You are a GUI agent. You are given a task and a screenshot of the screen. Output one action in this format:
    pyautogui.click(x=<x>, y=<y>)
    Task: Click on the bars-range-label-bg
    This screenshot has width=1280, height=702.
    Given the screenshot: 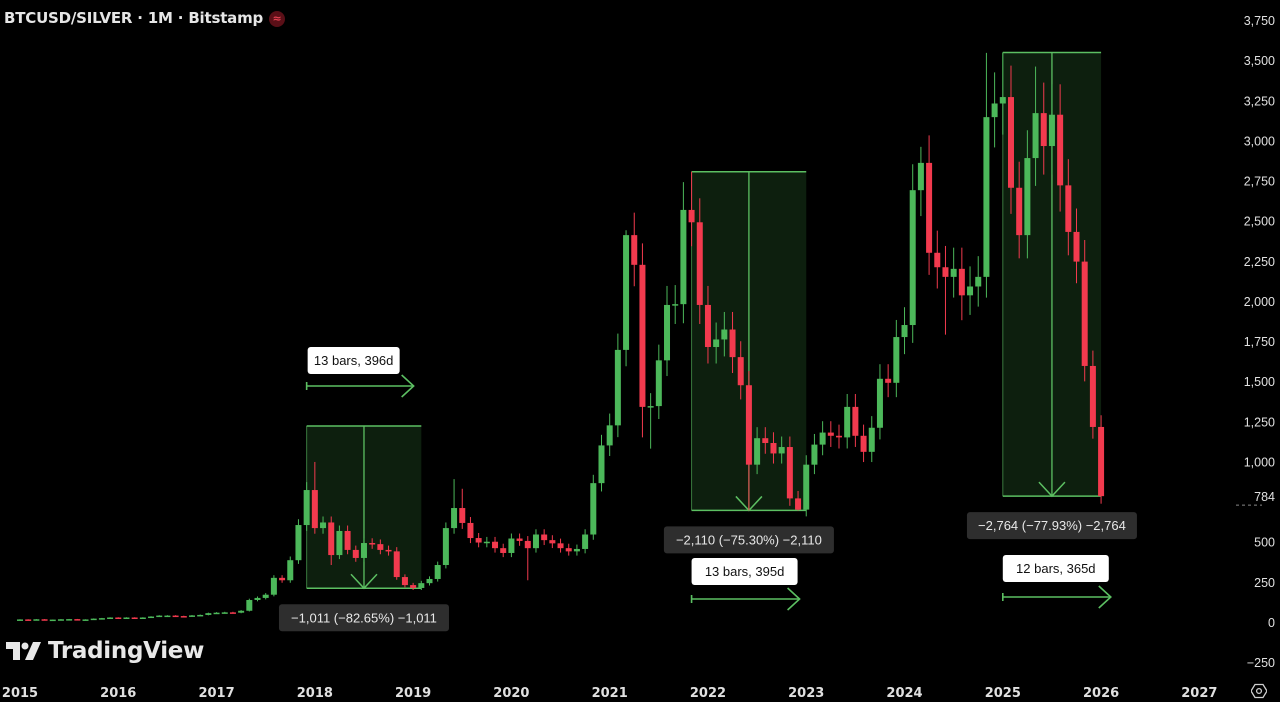 What is the action you would take?
    pyautogui.click(x=744, y=571)
    